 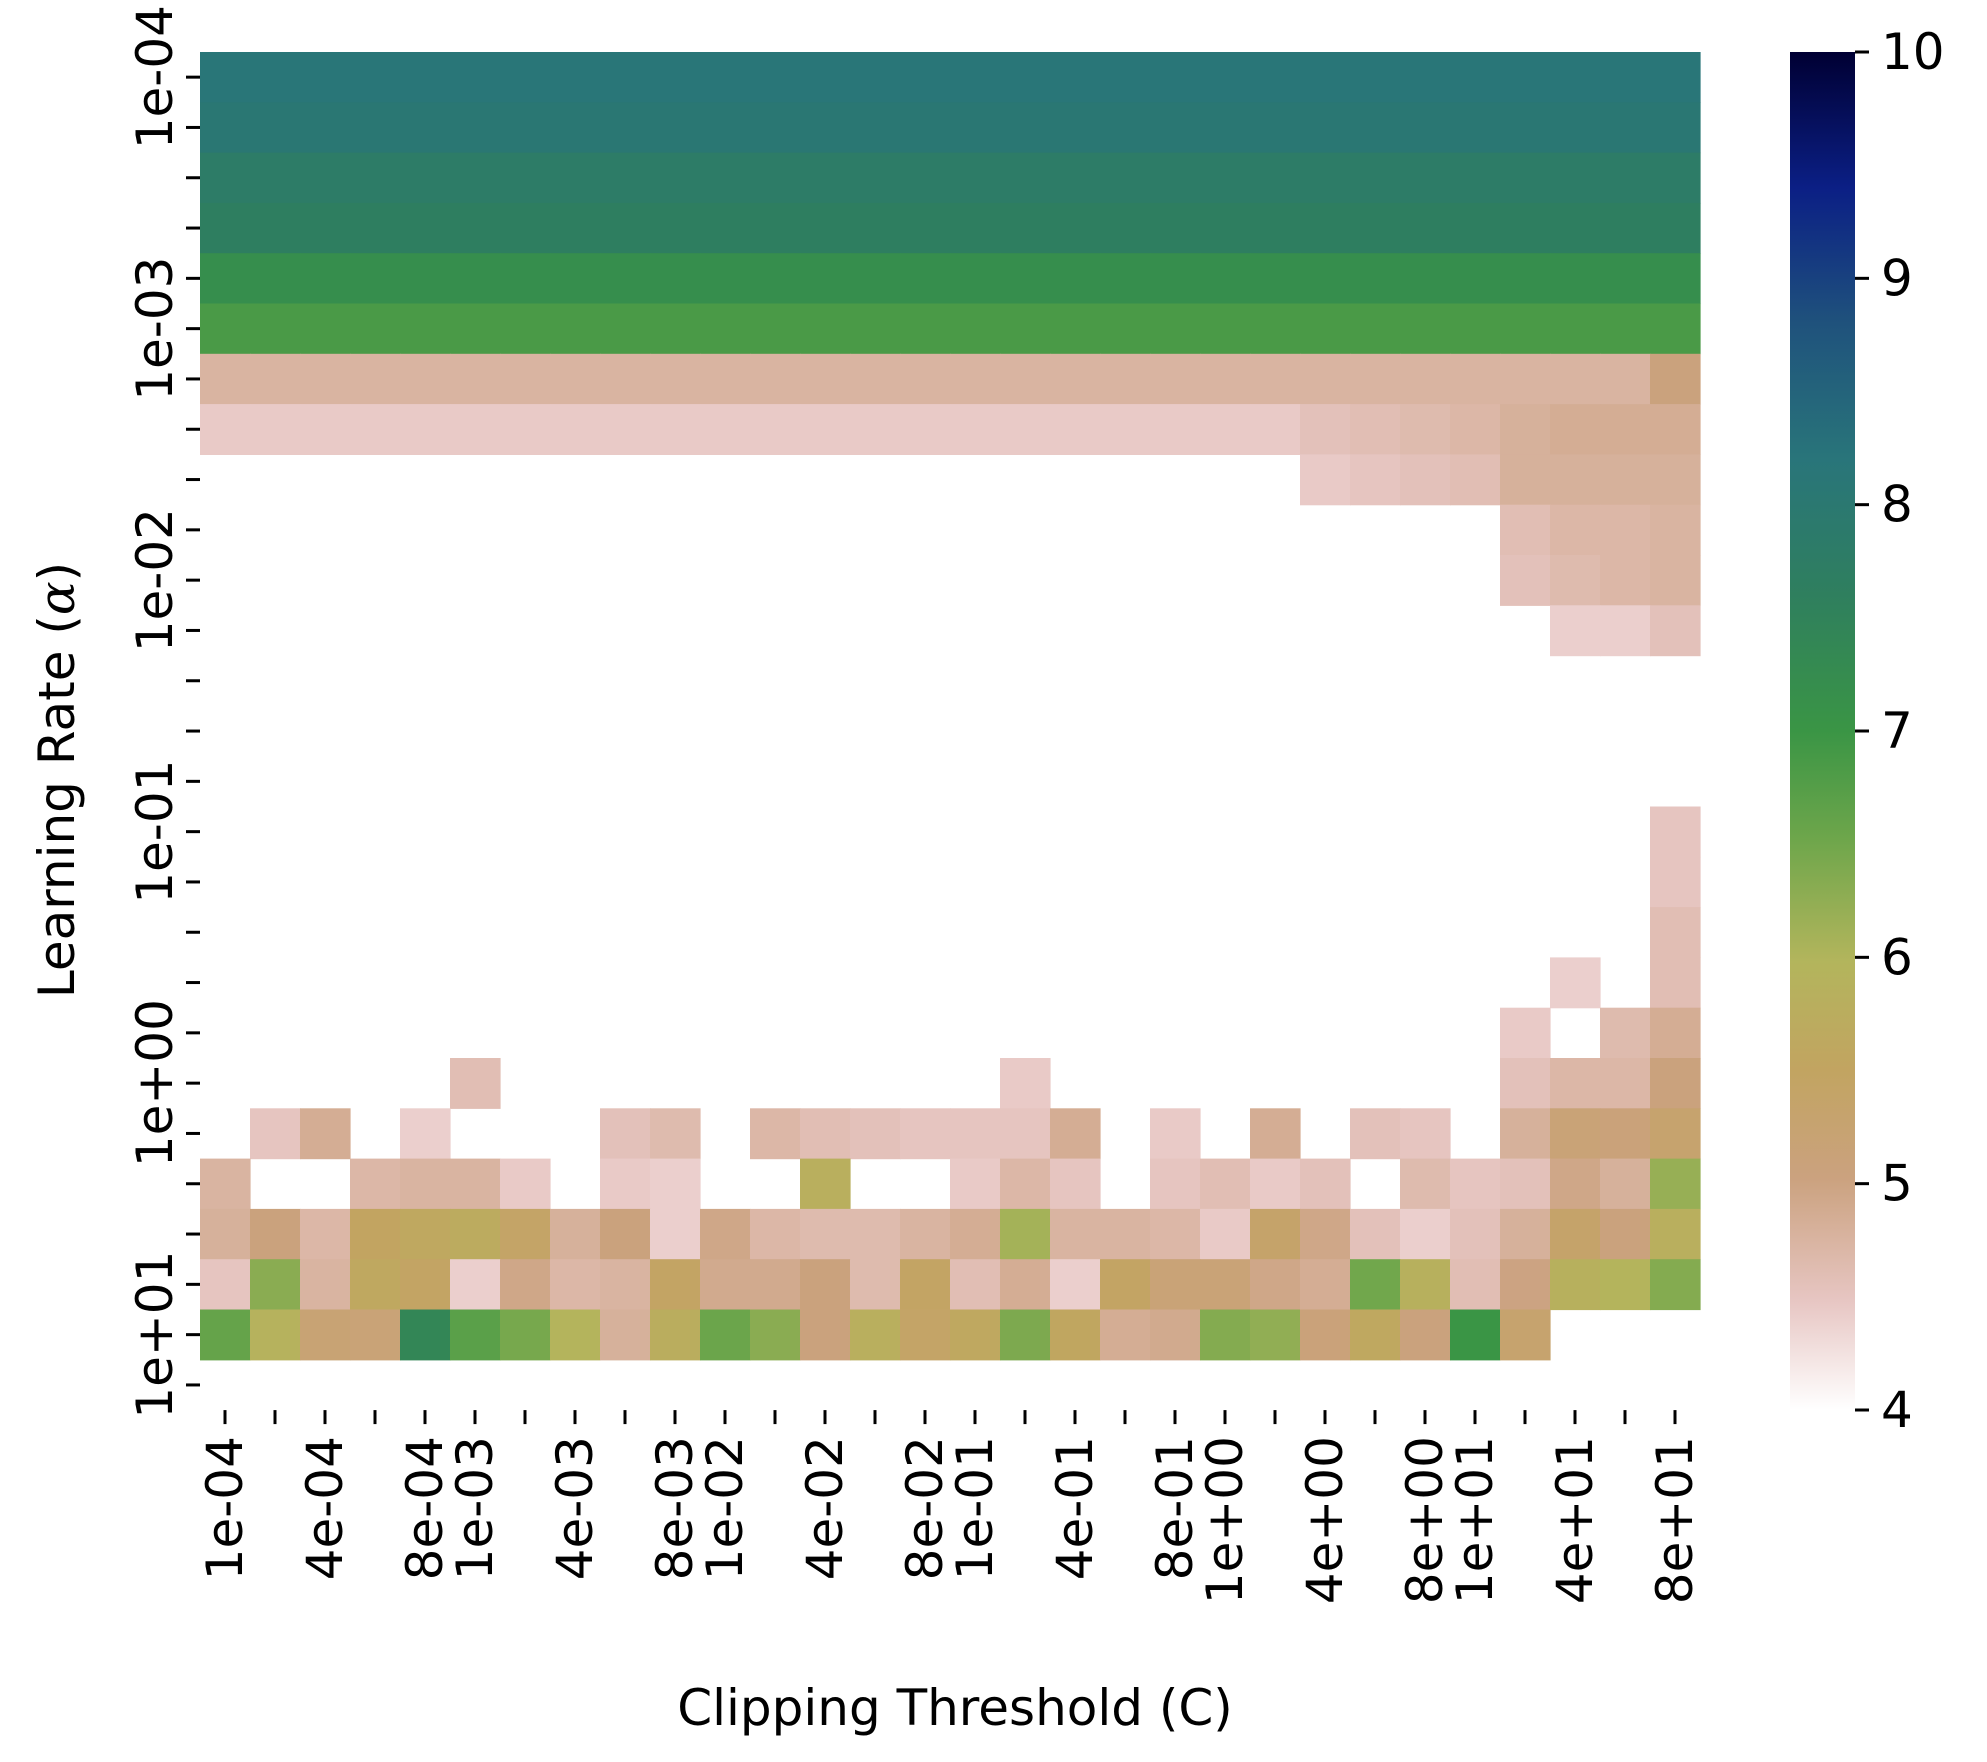 What do you see at coordinates (575, 1508) in the screenshot?
I see `x-tick-label: 4e-03` at bounding box center [575, 1508].